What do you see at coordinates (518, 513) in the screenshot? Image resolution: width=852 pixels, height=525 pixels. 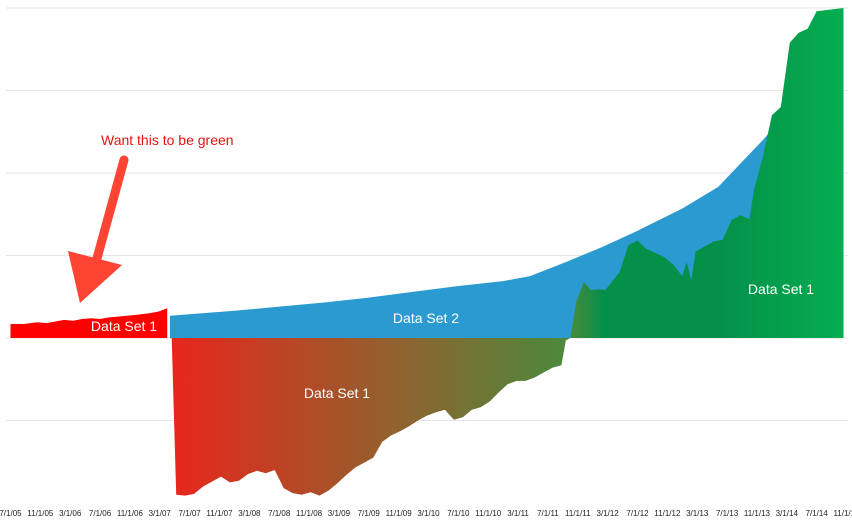 I see `x-tick-label-17: 3/1/11` at bounding box center [518, 513].